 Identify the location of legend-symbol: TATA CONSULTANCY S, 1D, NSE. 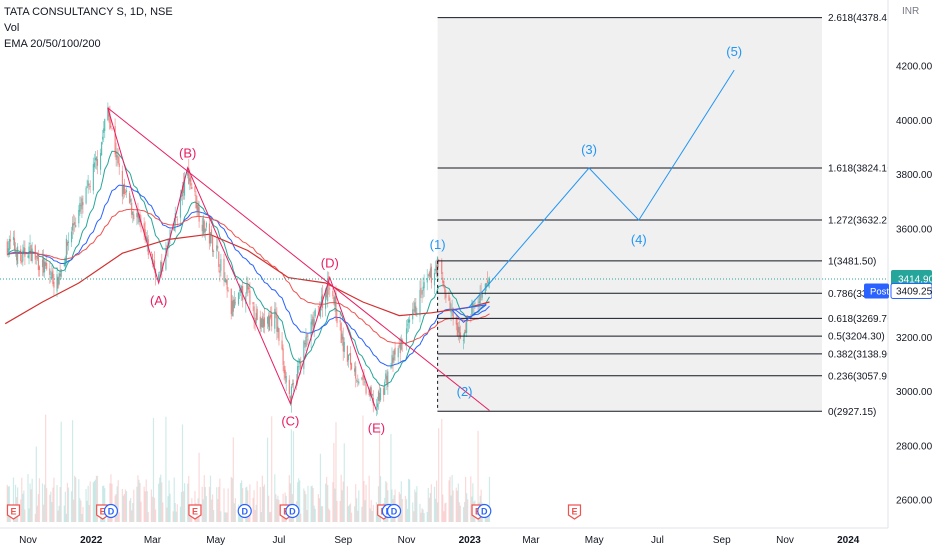
(88, 12).